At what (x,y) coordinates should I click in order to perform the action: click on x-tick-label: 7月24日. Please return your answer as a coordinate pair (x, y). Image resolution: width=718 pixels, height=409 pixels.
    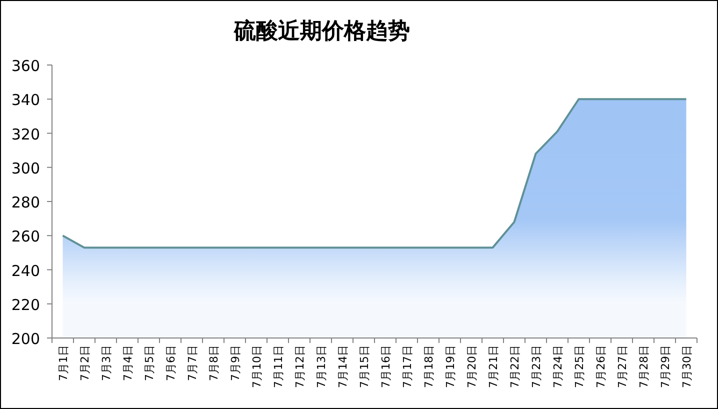
    Looking at the image, I should click on (557, 366).